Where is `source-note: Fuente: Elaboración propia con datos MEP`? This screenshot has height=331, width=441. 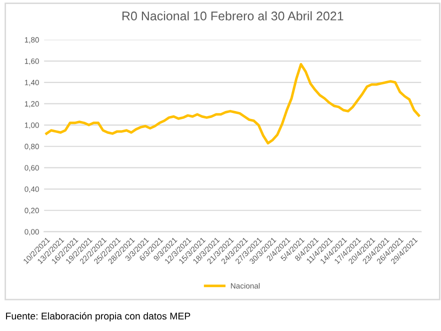
source-note: Fuente: Elaboración propia con datos MEP is located at coordinates (98, 317).